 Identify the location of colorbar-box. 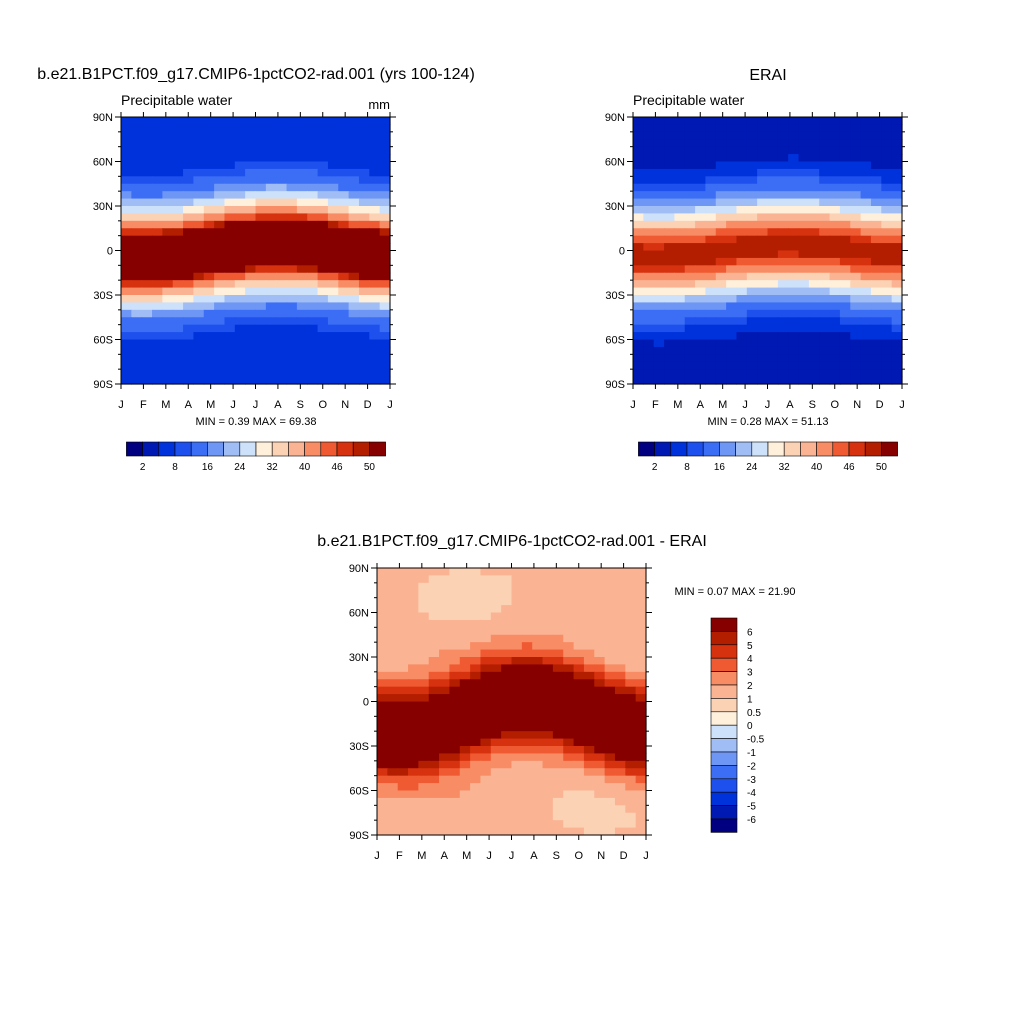
(724, 745).